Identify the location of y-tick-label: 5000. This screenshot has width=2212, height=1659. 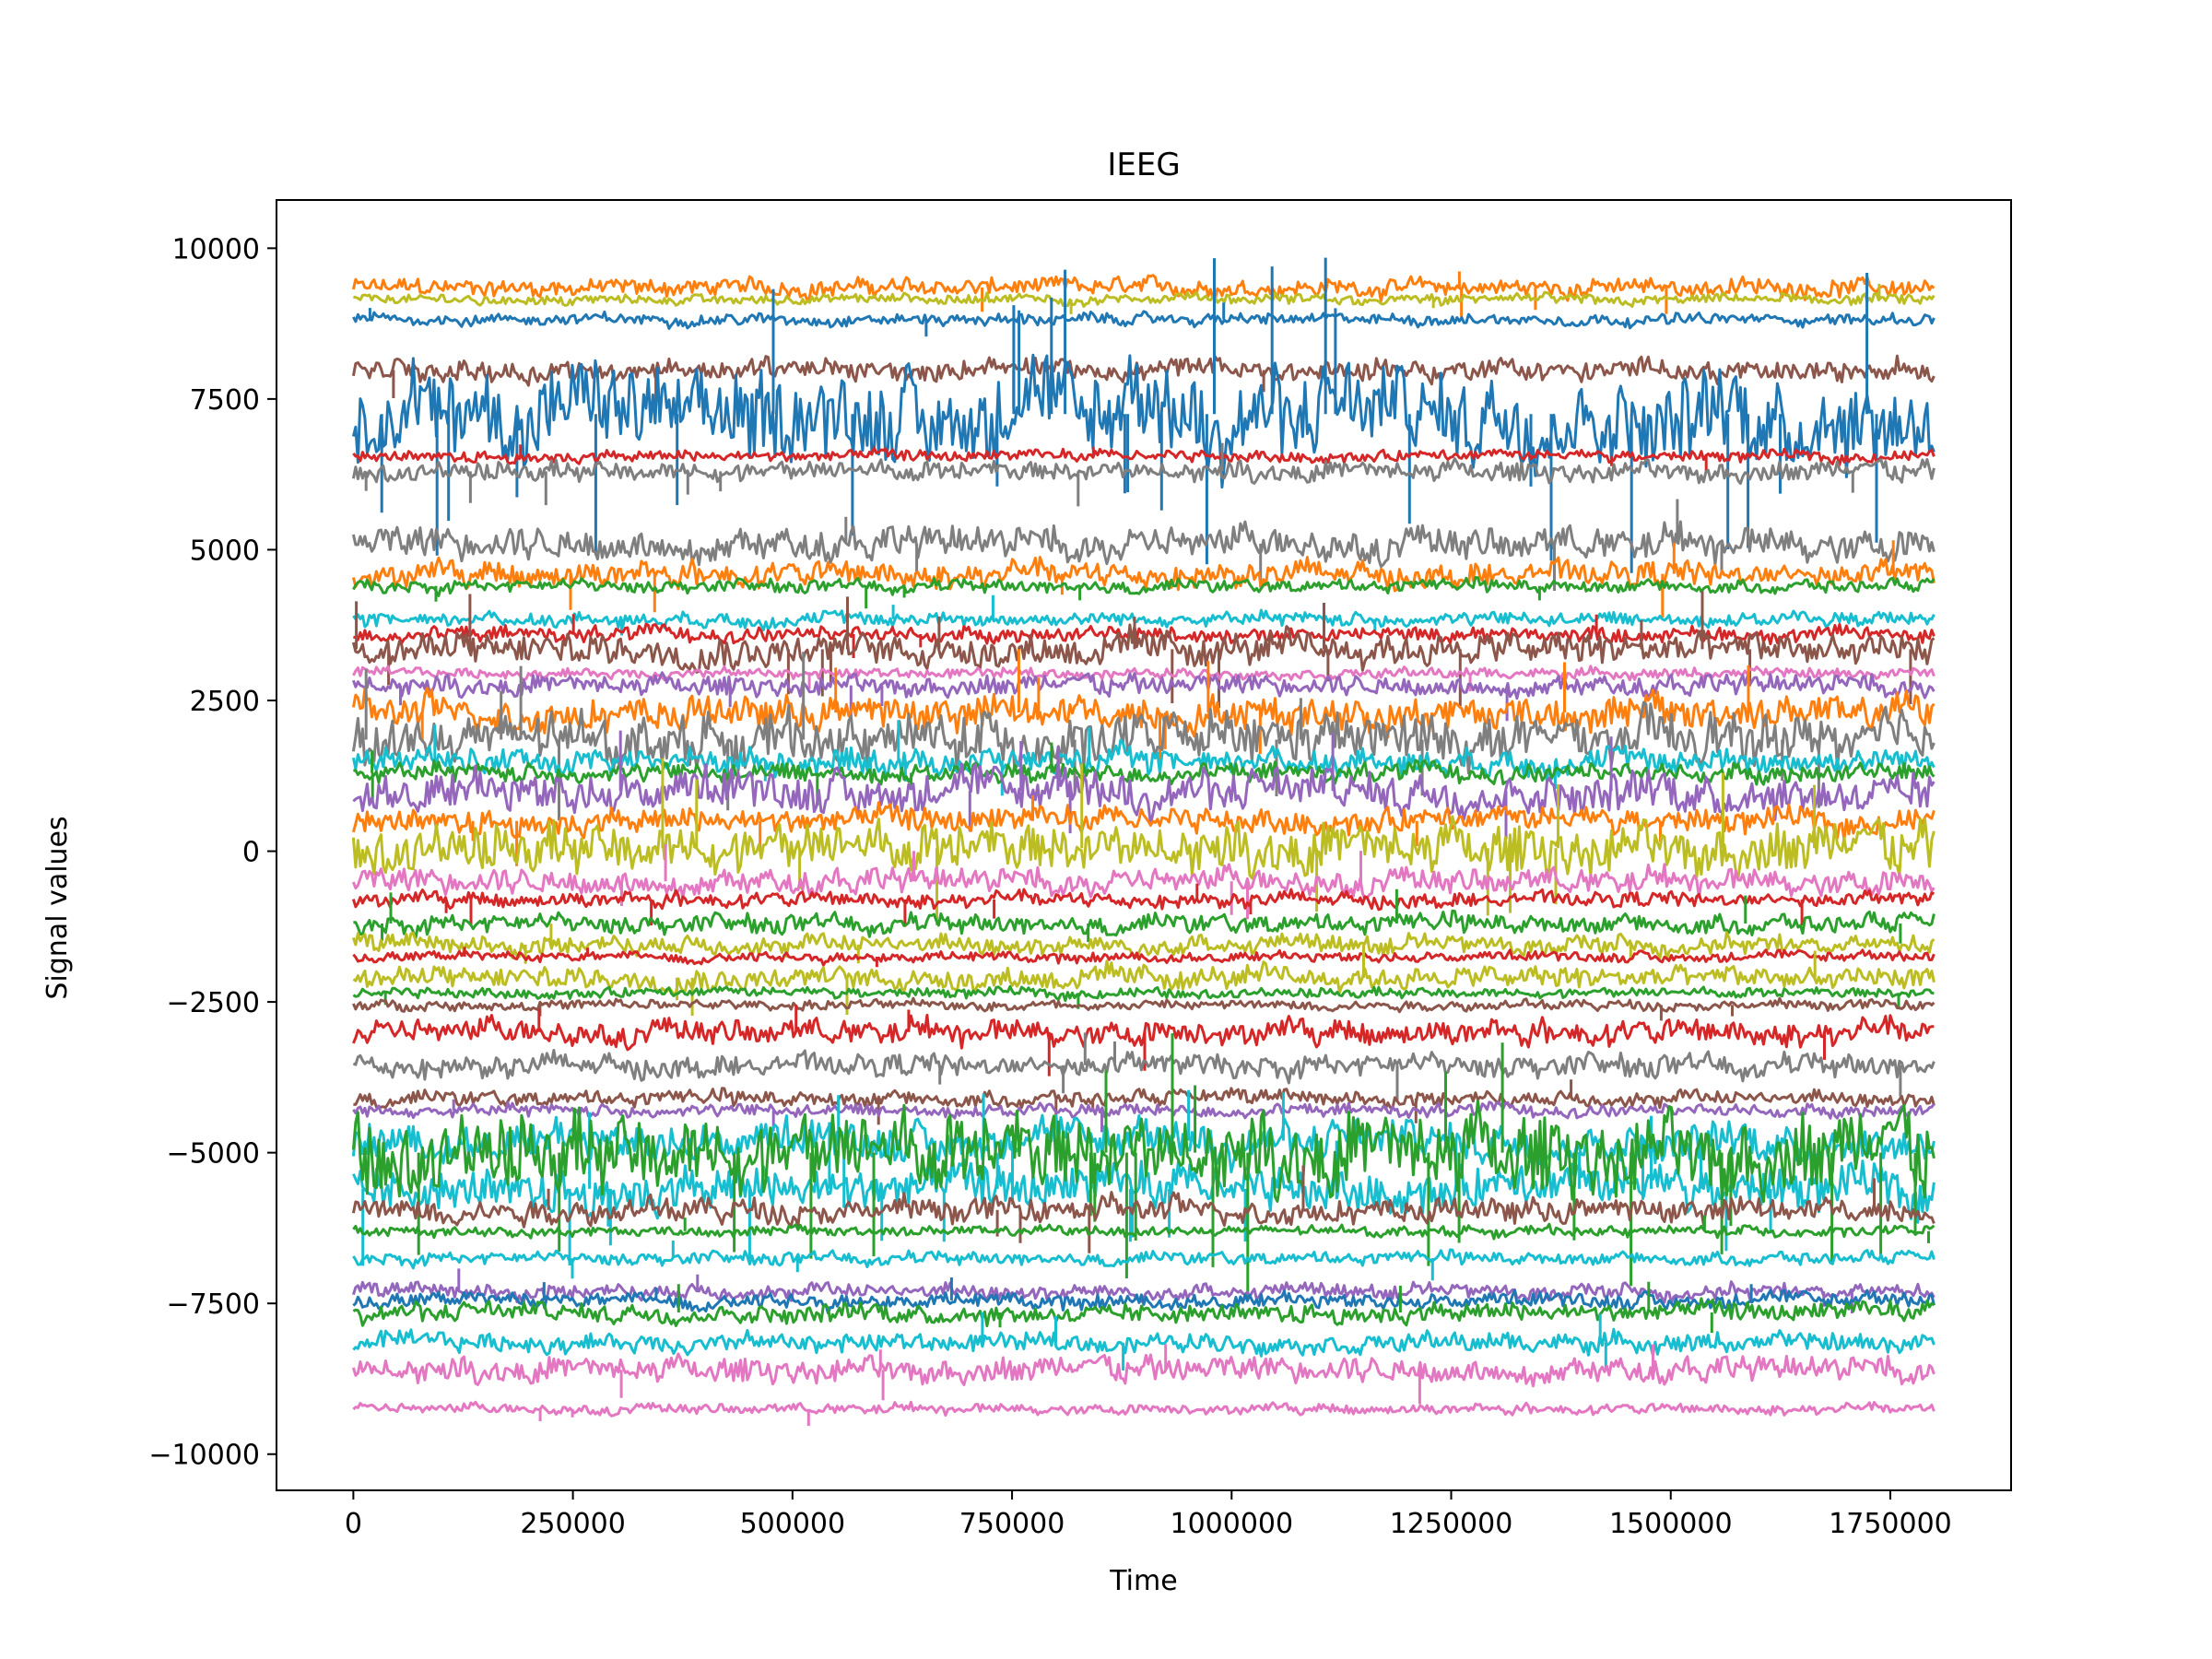
(225, 551).